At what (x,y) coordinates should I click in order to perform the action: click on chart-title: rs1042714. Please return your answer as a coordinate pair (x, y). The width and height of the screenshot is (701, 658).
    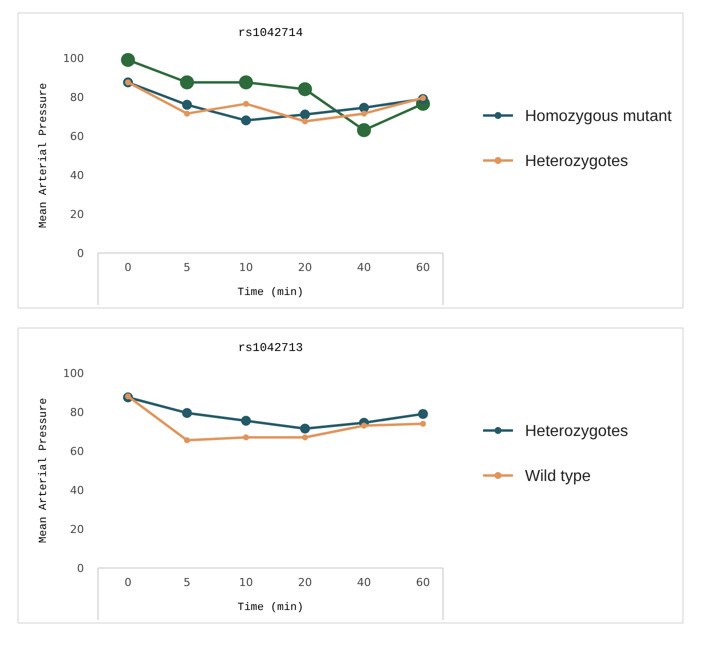
    Looking at the image, I should click on (270, 33).